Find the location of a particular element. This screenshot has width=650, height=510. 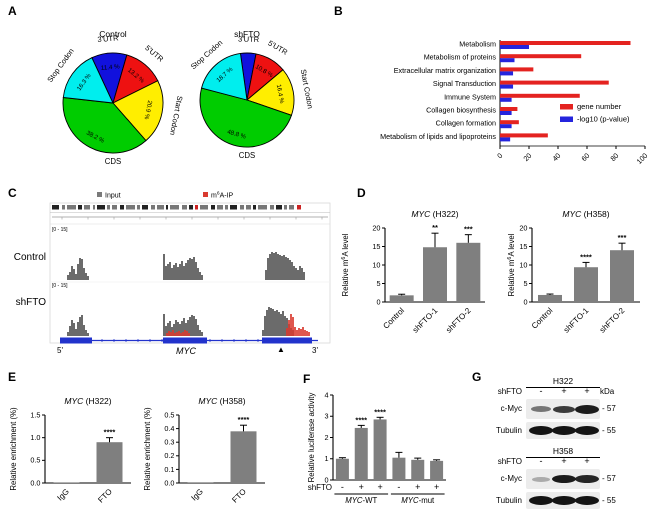

panel-label-a: A is located at coordinates (12, 11).